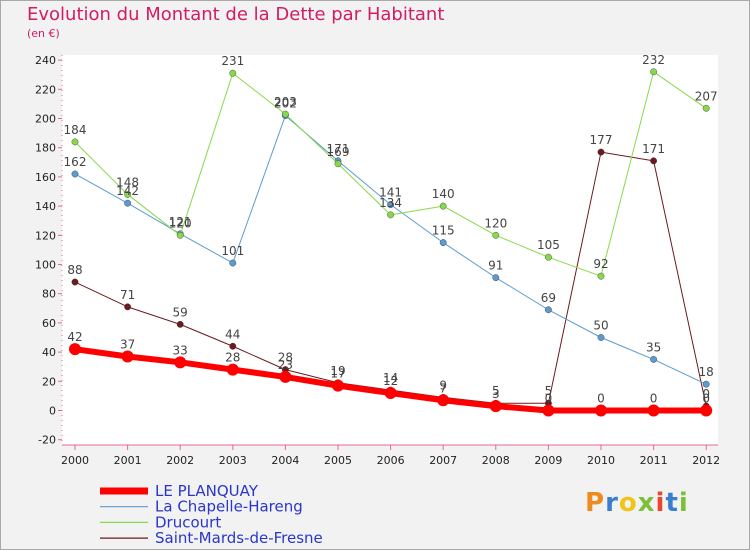  I want to click on data-label-drucourt: 169, so click(338, 152).